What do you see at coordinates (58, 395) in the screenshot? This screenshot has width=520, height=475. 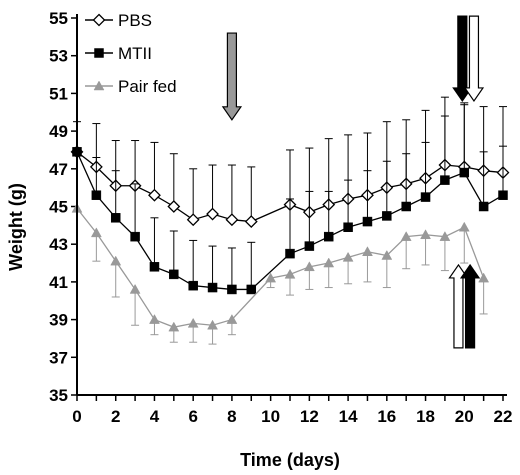 I see `y-tick-label: 35` at bounding box center [58, 395].